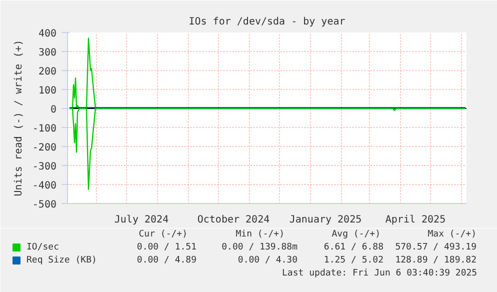  I want to click on text: 0.00 / 4.30, so click(268, 261).